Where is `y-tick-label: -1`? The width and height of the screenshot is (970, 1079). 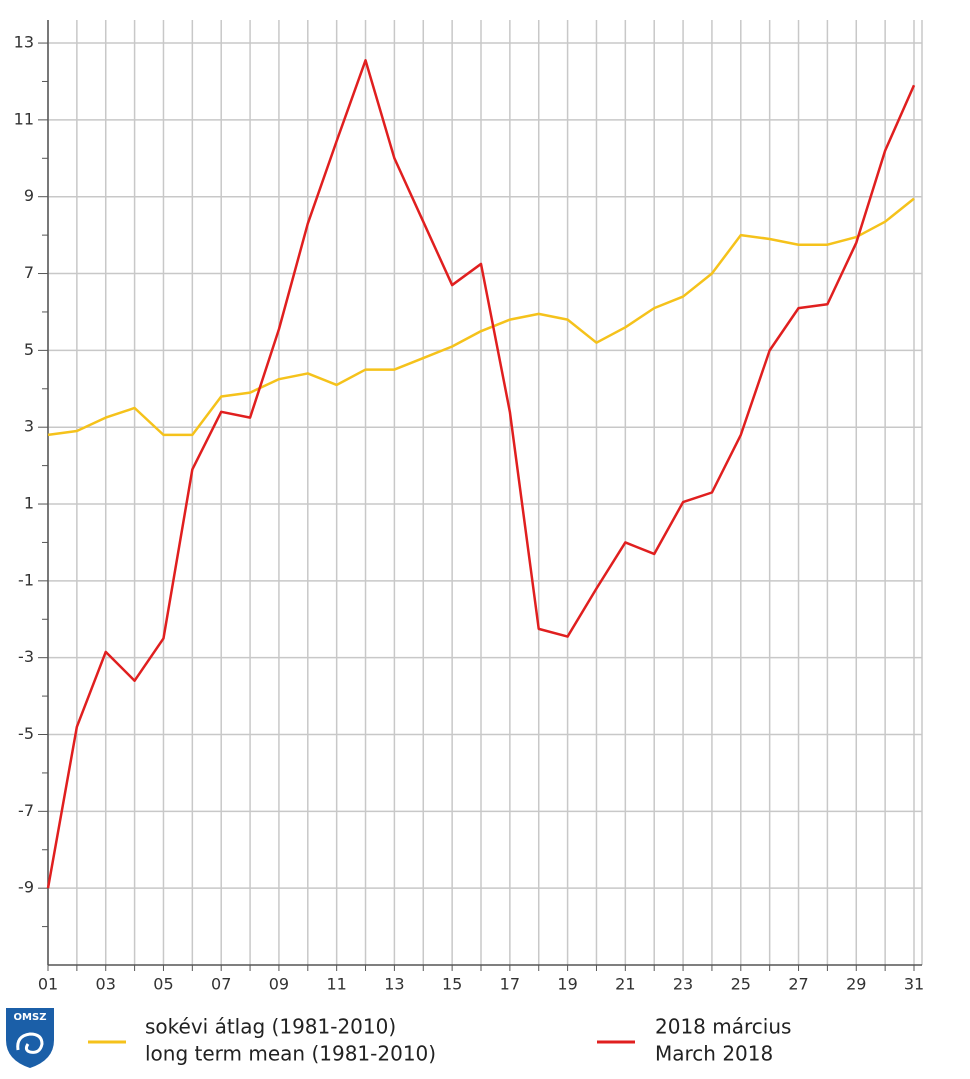 y-tick-label: -1 is located at coordinates (26, 579).